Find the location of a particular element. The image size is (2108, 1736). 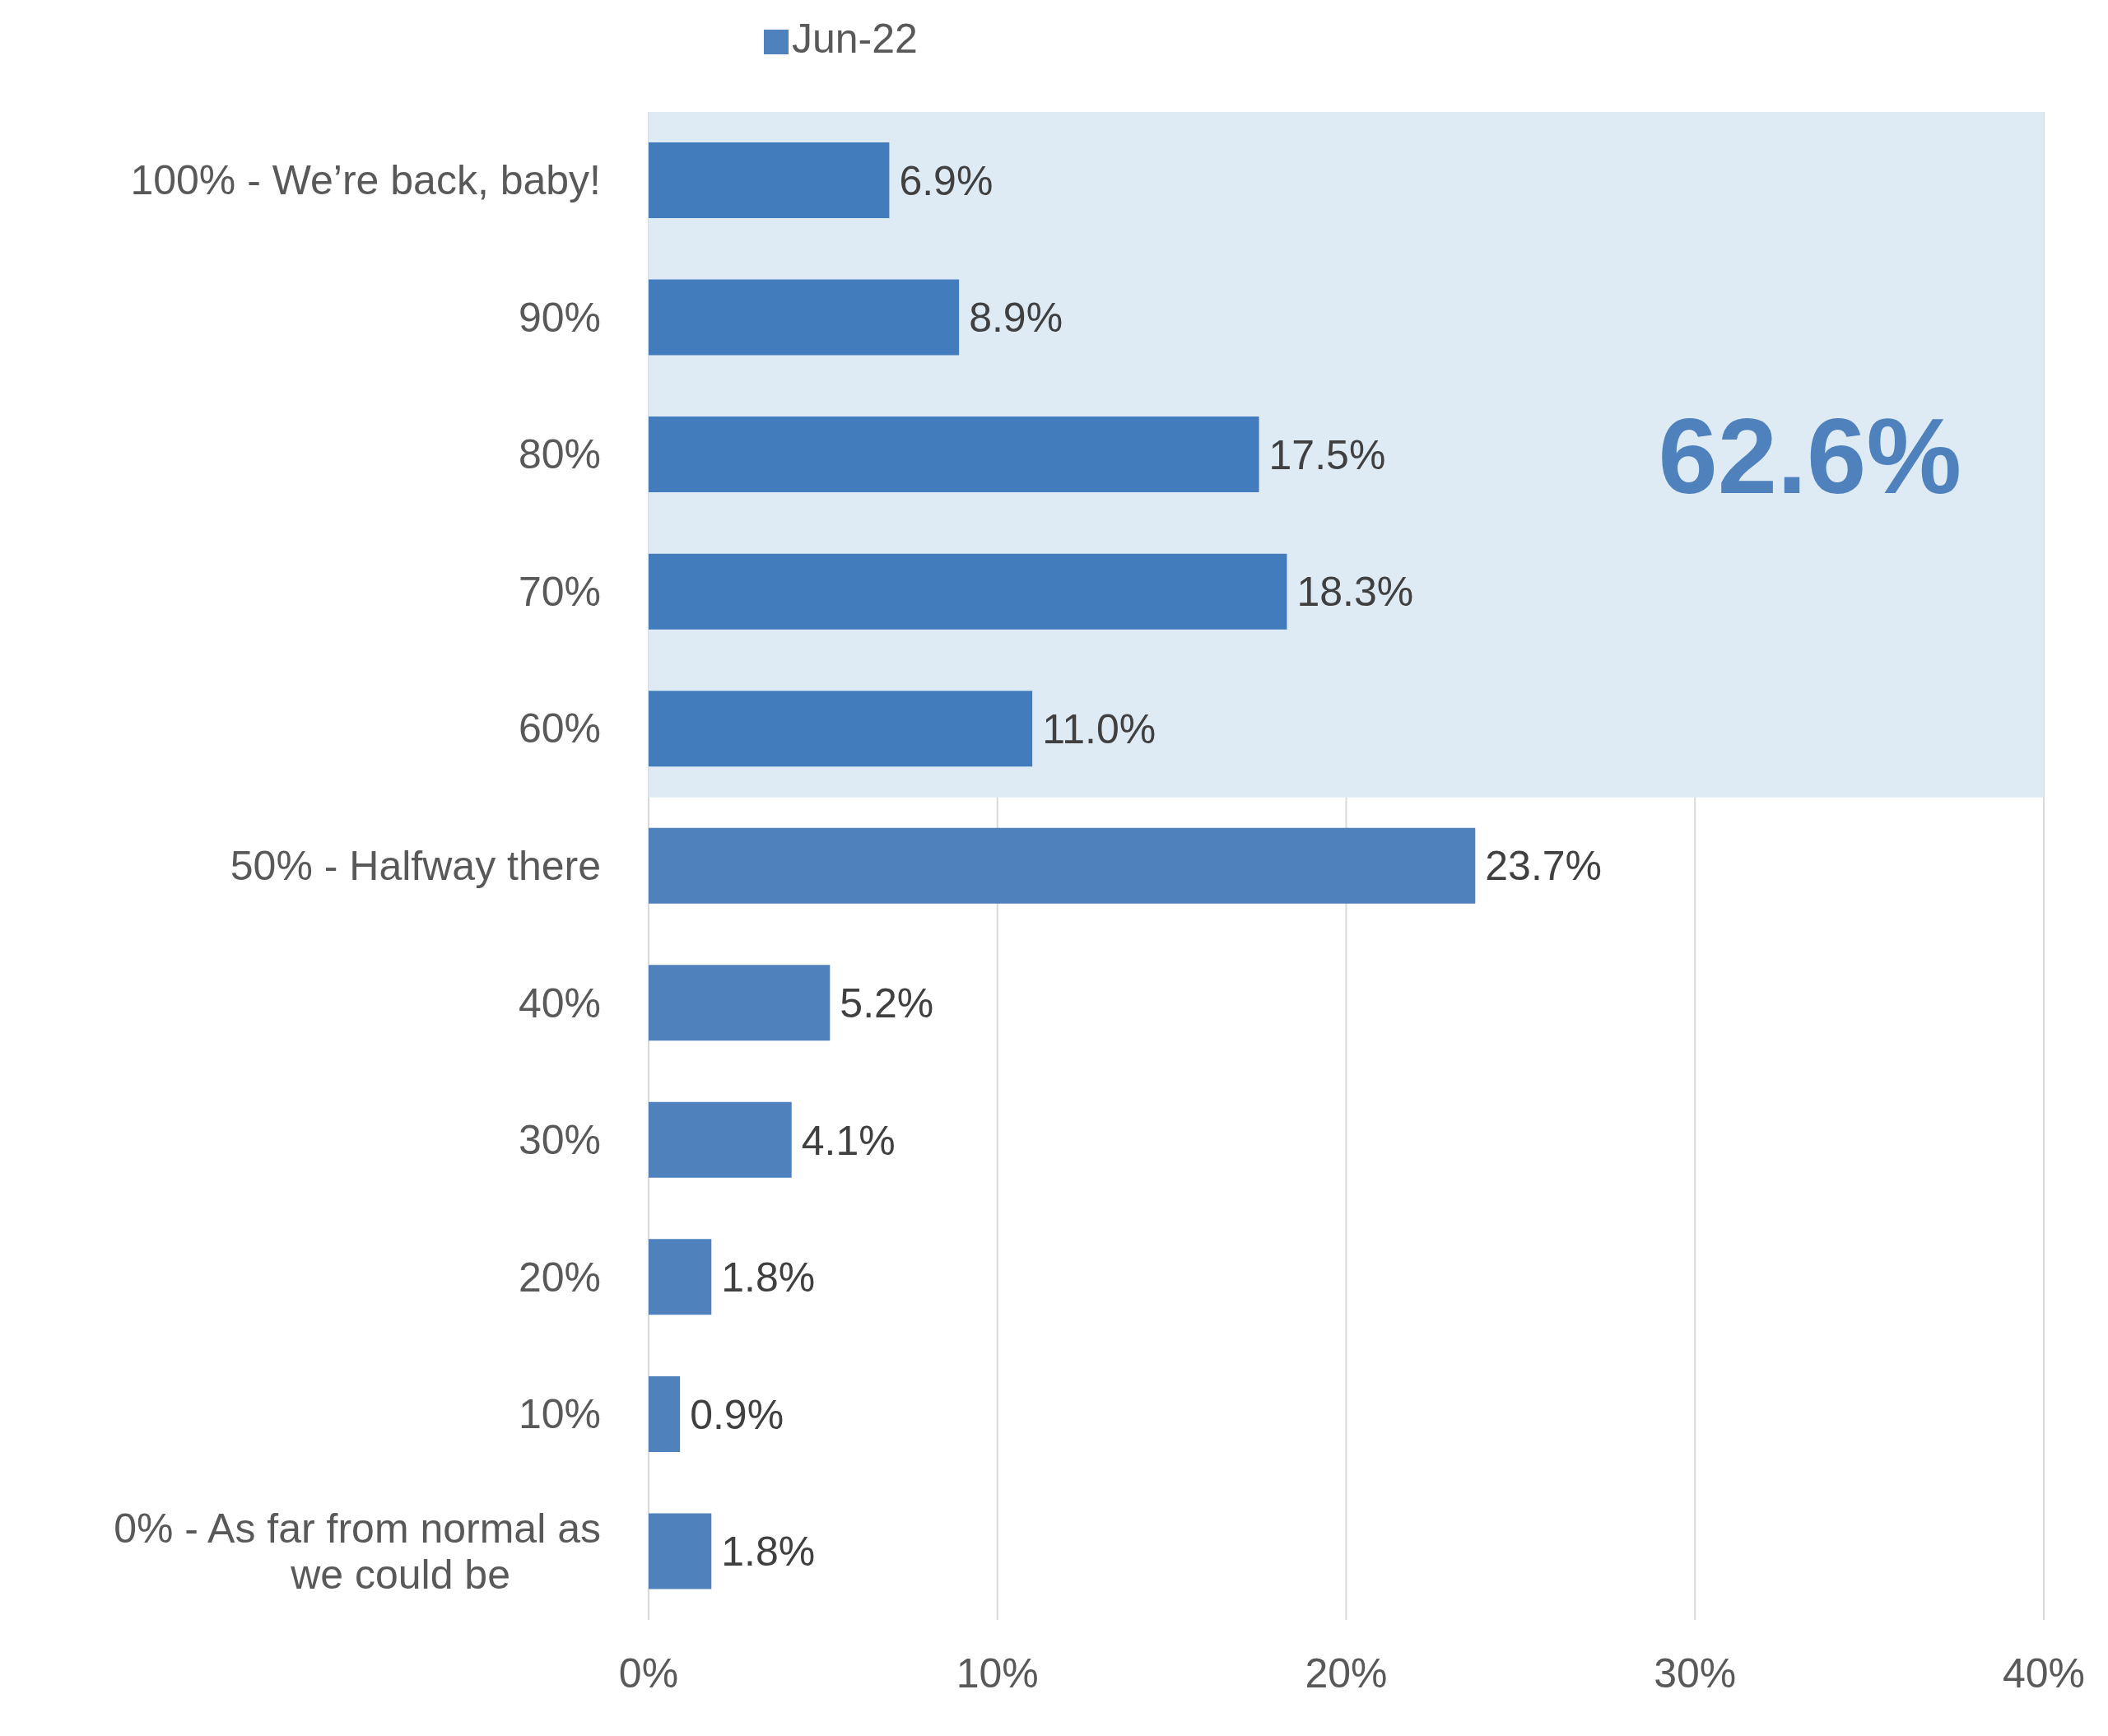

y-tick-label: 100% - We’re back, baby! is located at coordinates (365, 180).